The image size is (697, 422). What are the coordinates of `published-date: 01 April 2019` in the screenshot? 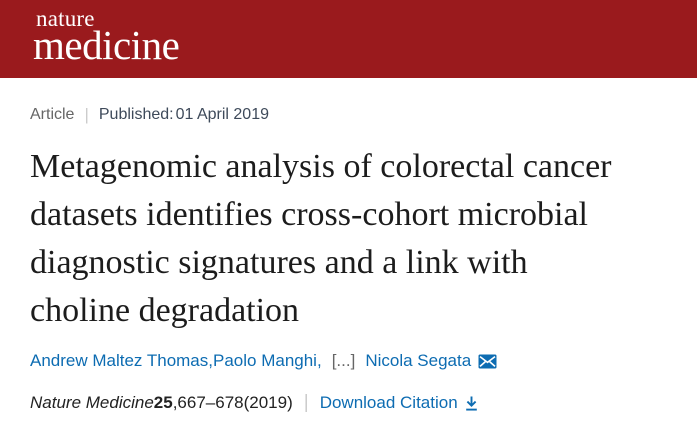 It's located at (222, 114).